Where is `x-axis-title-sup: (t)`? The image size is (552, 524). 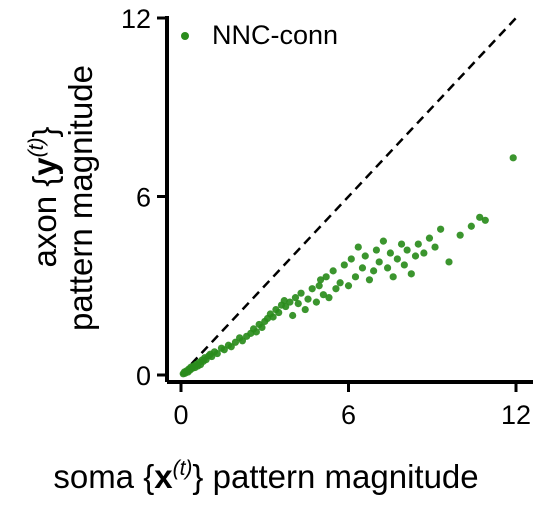
x-axis-title-sup: (t) is located at coordinates (183, 468).